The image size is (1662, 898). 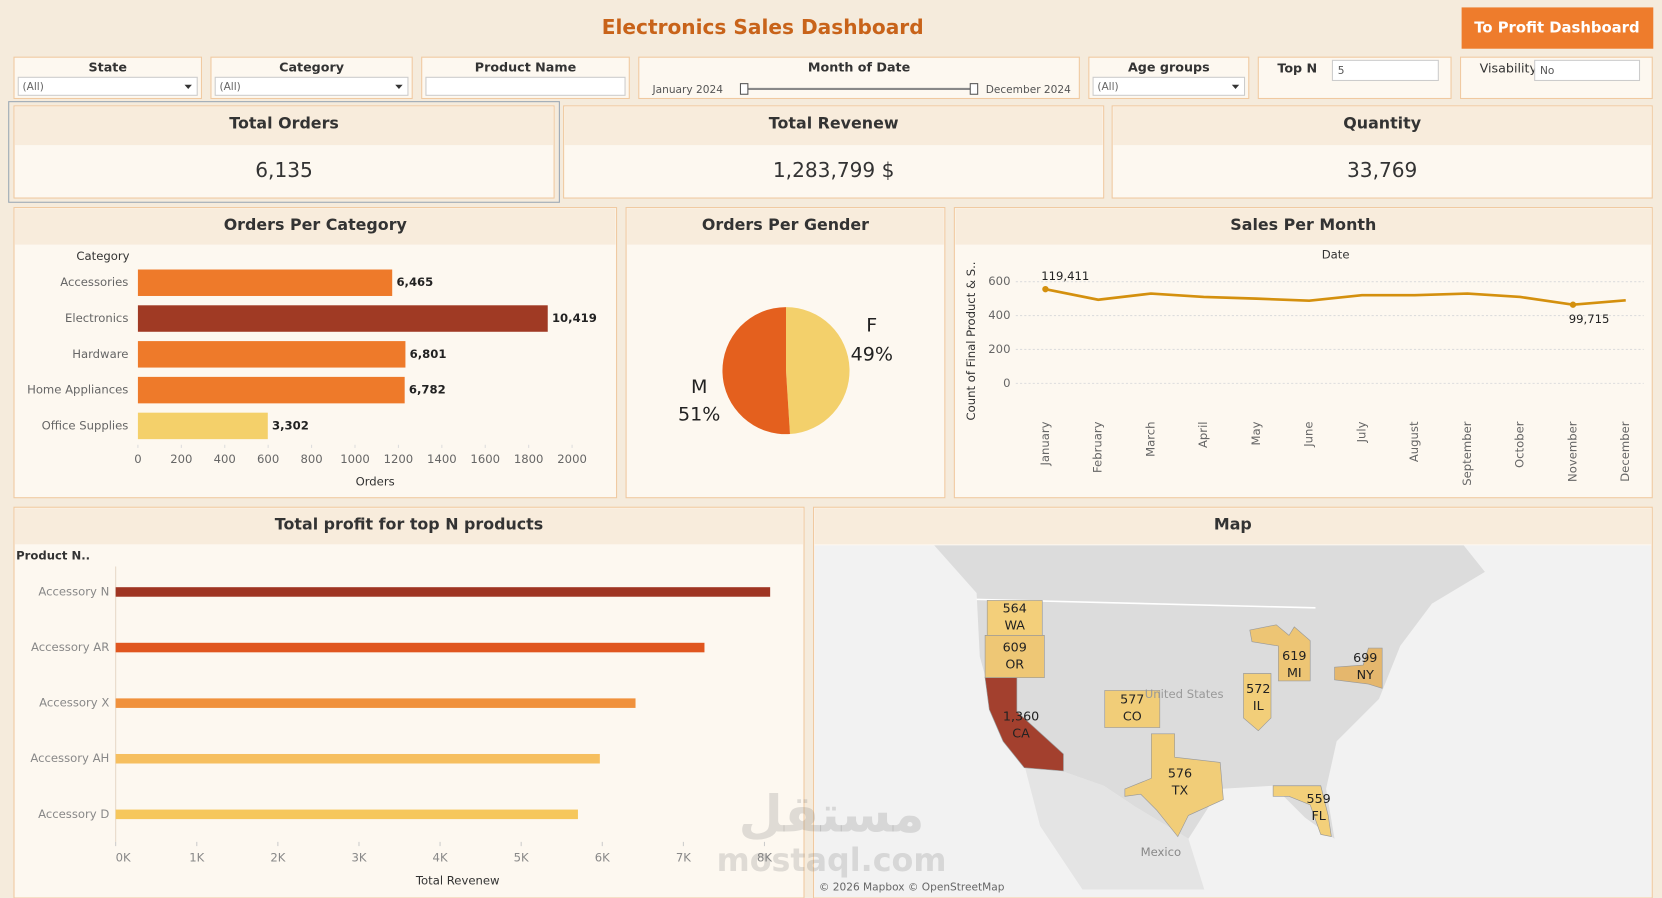 What do you see at coordinates (699, 415) in the screenshot?
I see `slice-value: 51%` at bounding box center [699, 415].